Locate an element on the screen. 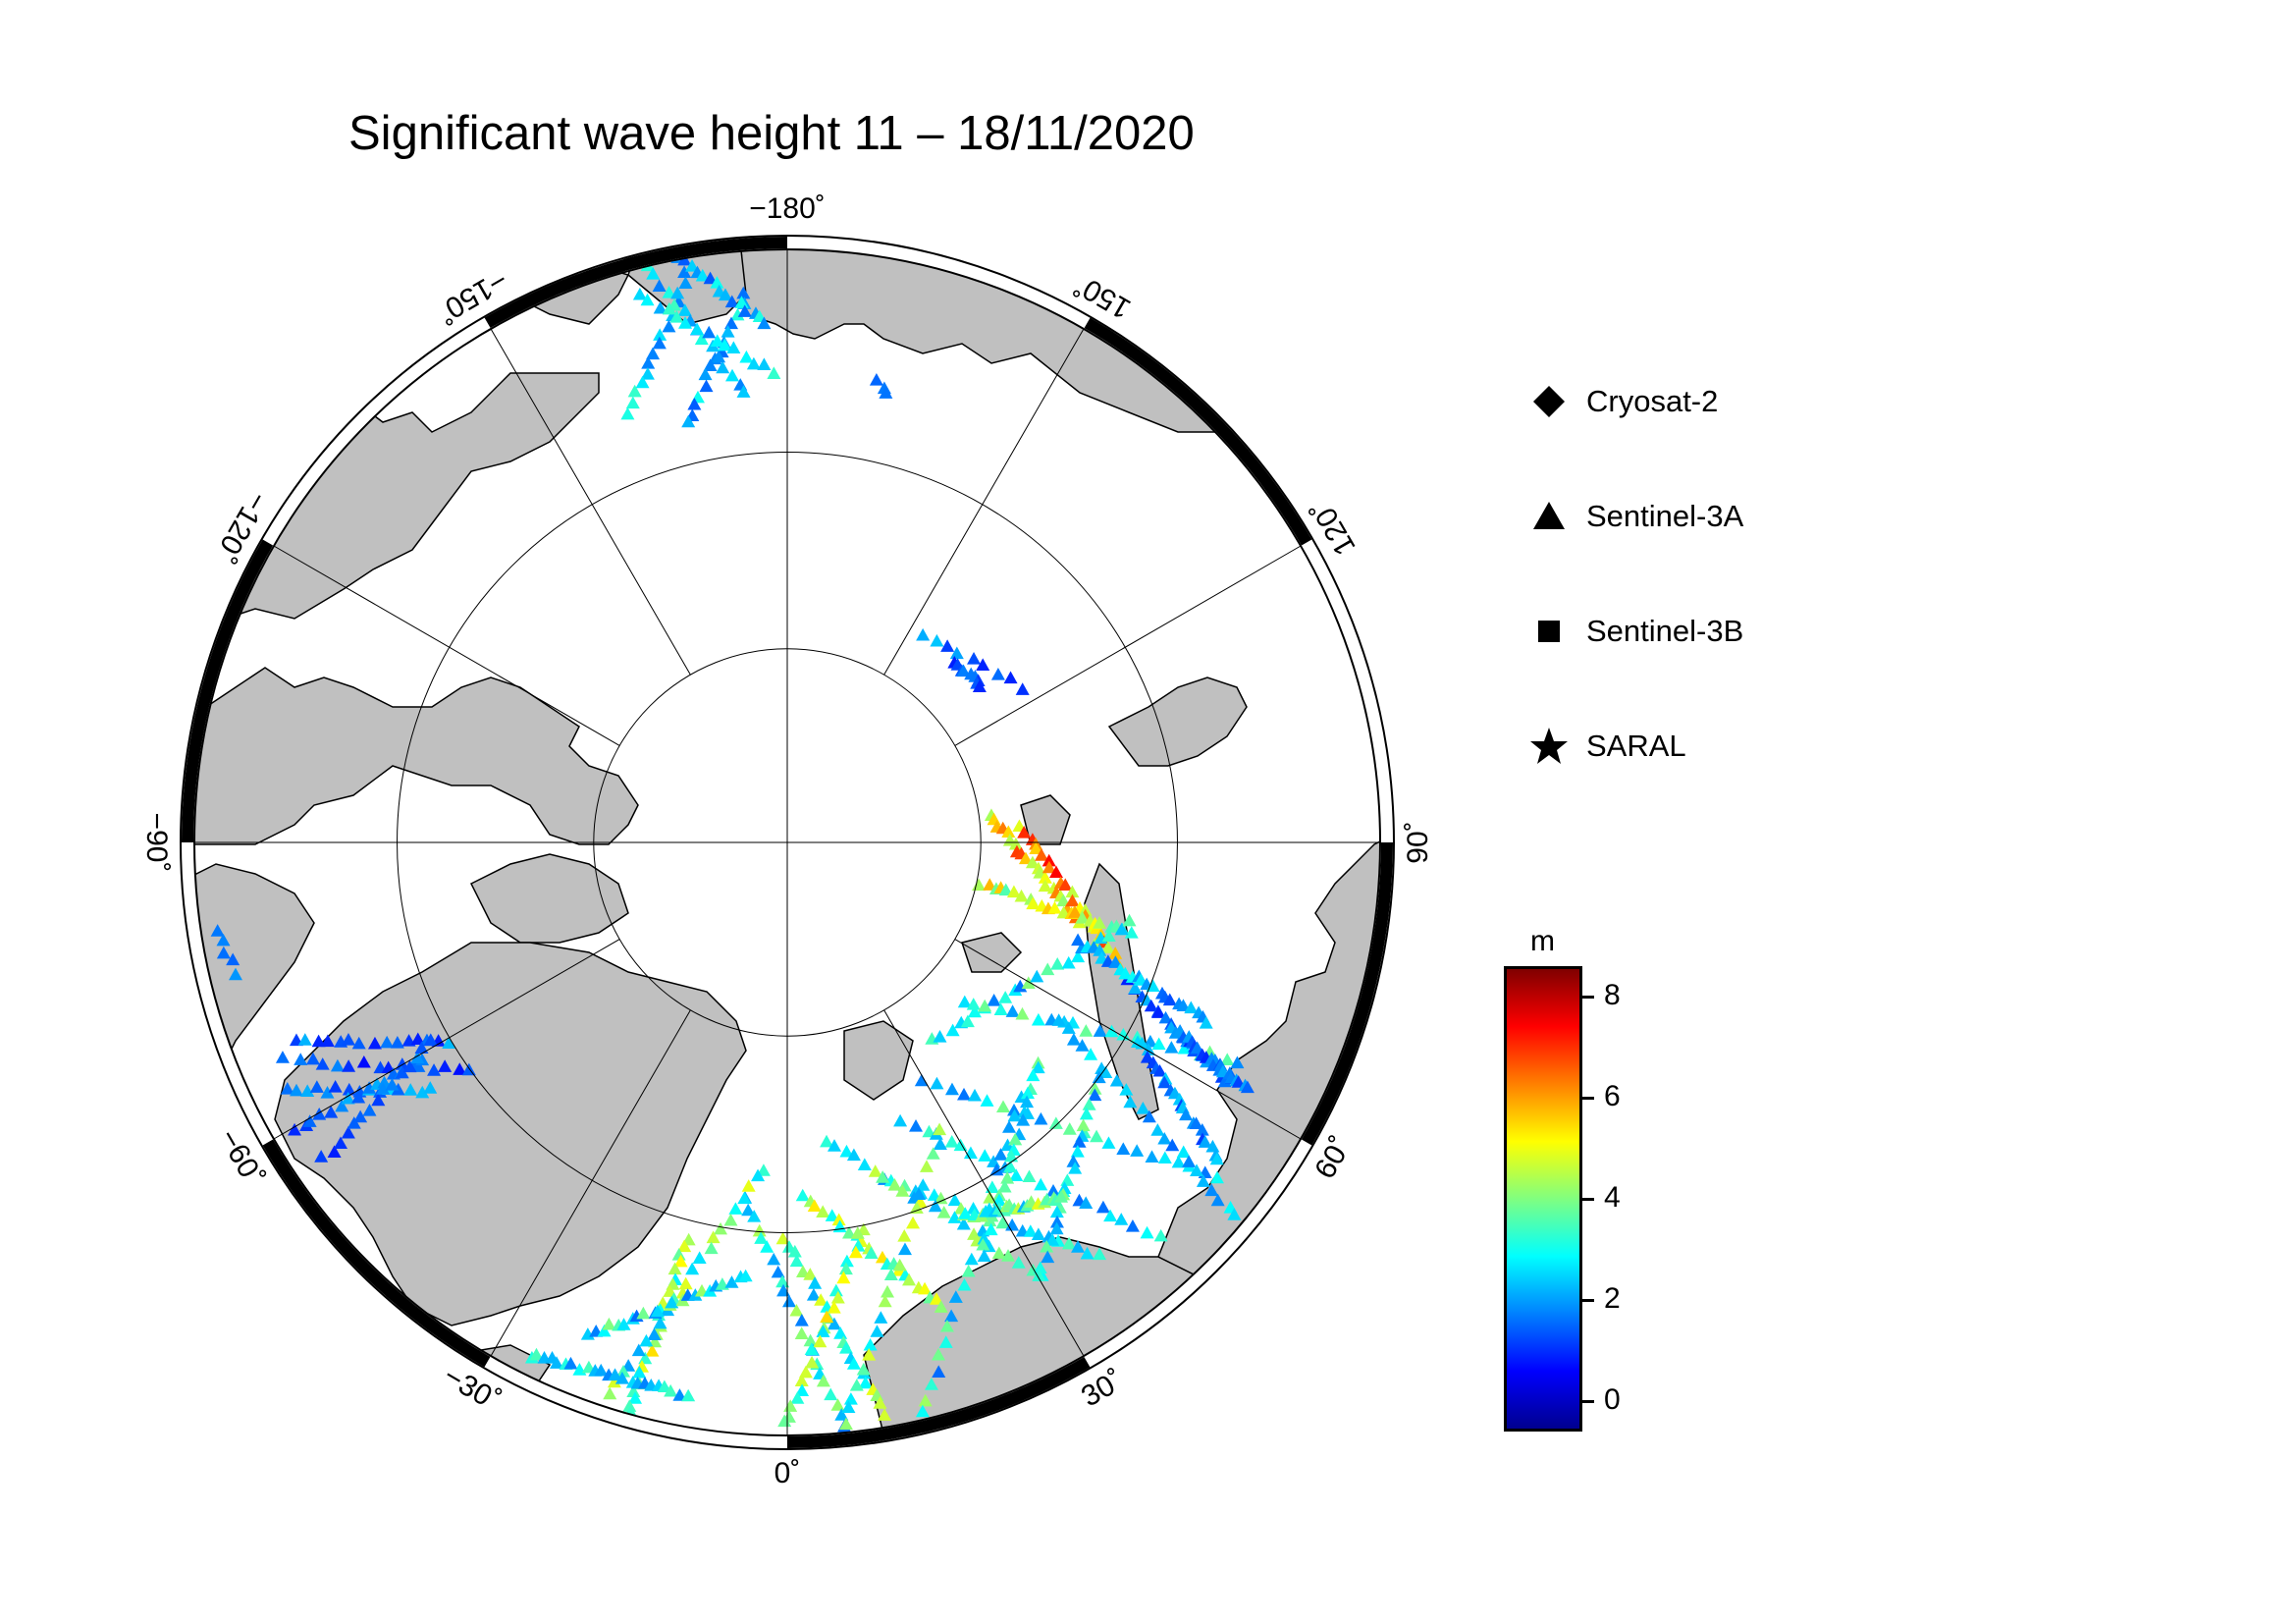 This screenshot has width=2296, height=1623. colorbar-tick is located at coordinates (1588, 1301).